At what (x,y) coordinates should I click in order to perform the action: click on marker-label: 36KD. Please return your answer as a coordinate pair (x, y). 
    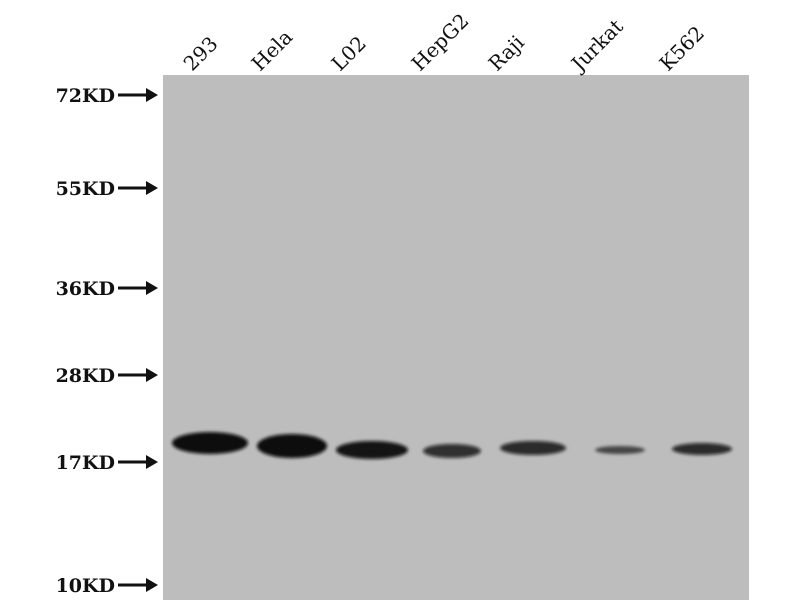
    Looking at the image, I should click on (85, 289).